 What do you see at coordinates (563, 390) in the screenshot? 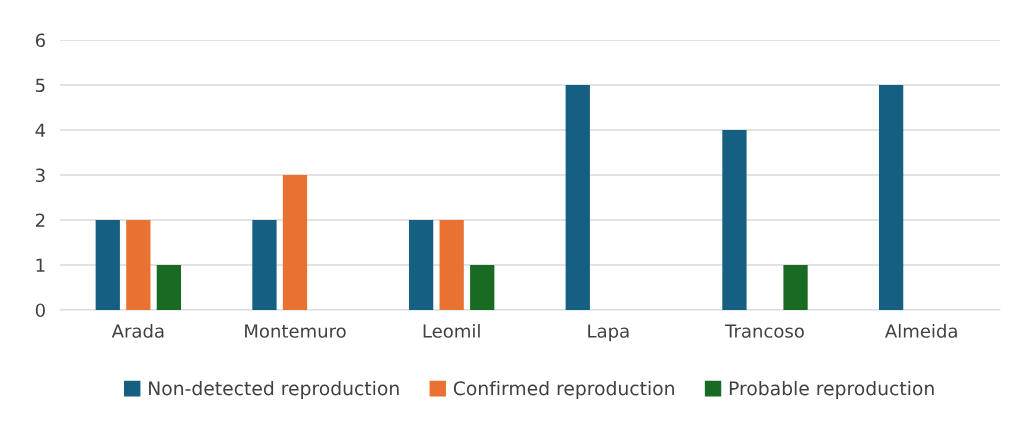
I see `legend-label: Confirmed reproduction` at bounding box center [563, 390].